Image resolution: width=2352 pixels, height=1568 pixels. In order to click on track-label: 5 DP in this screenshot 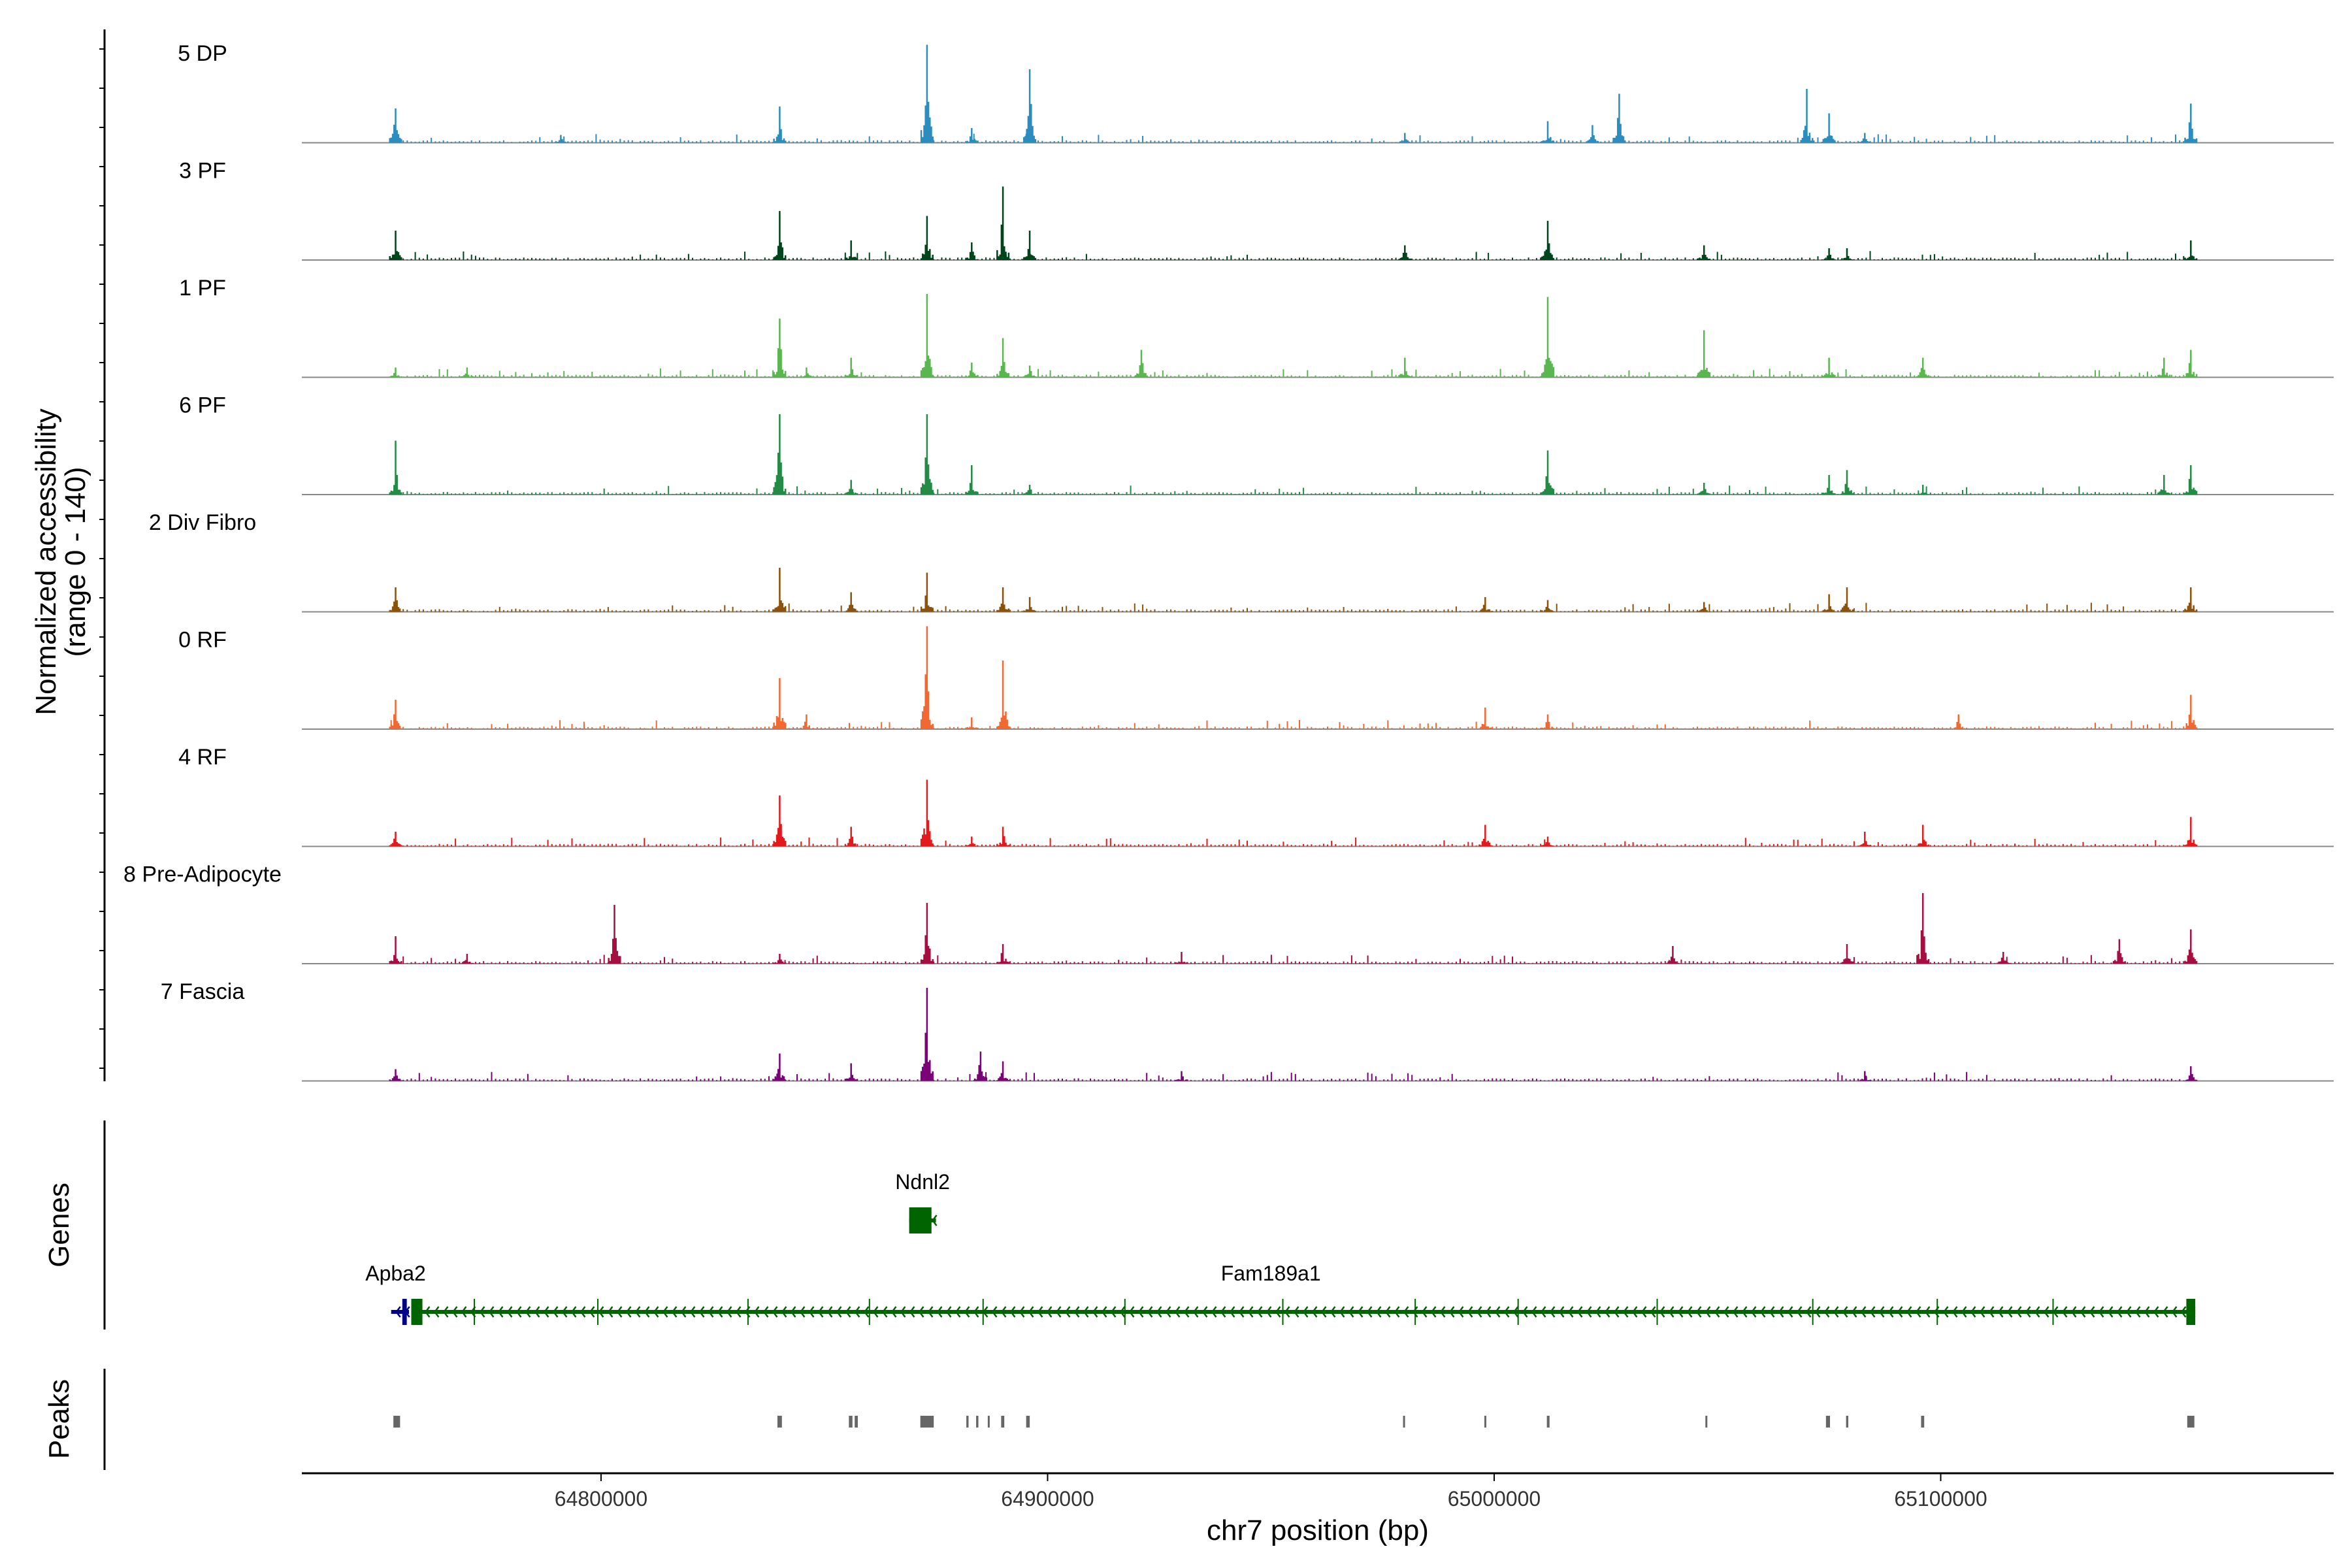, I will do `click(202, 53)`.